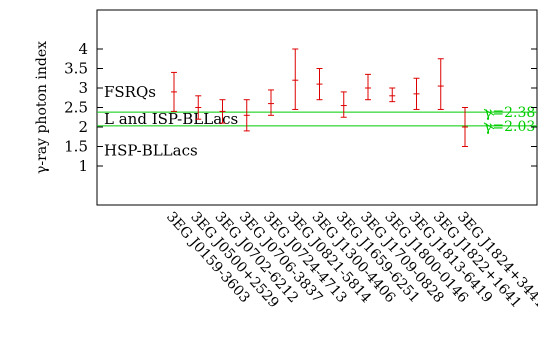  I want to click on y-tick-label: 1, so click(83, 166).